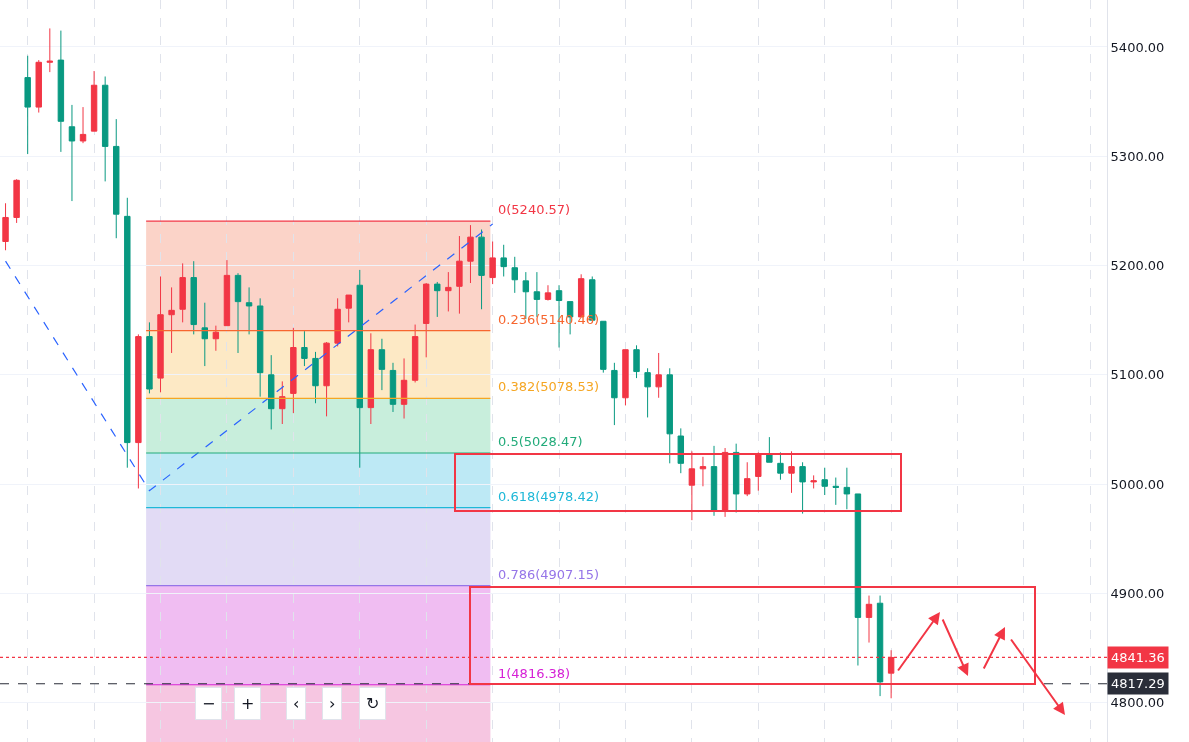 The image size is (1189, 742). I want to click on y-tick-label: 5400.00, so click(1137, 47).